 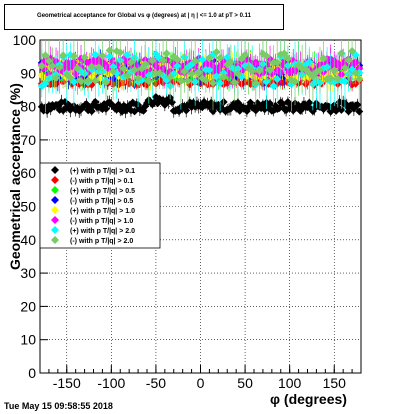 I want to click on timestamp: Tue May 15 09:58:55 2018, so click(x=58, y=406).